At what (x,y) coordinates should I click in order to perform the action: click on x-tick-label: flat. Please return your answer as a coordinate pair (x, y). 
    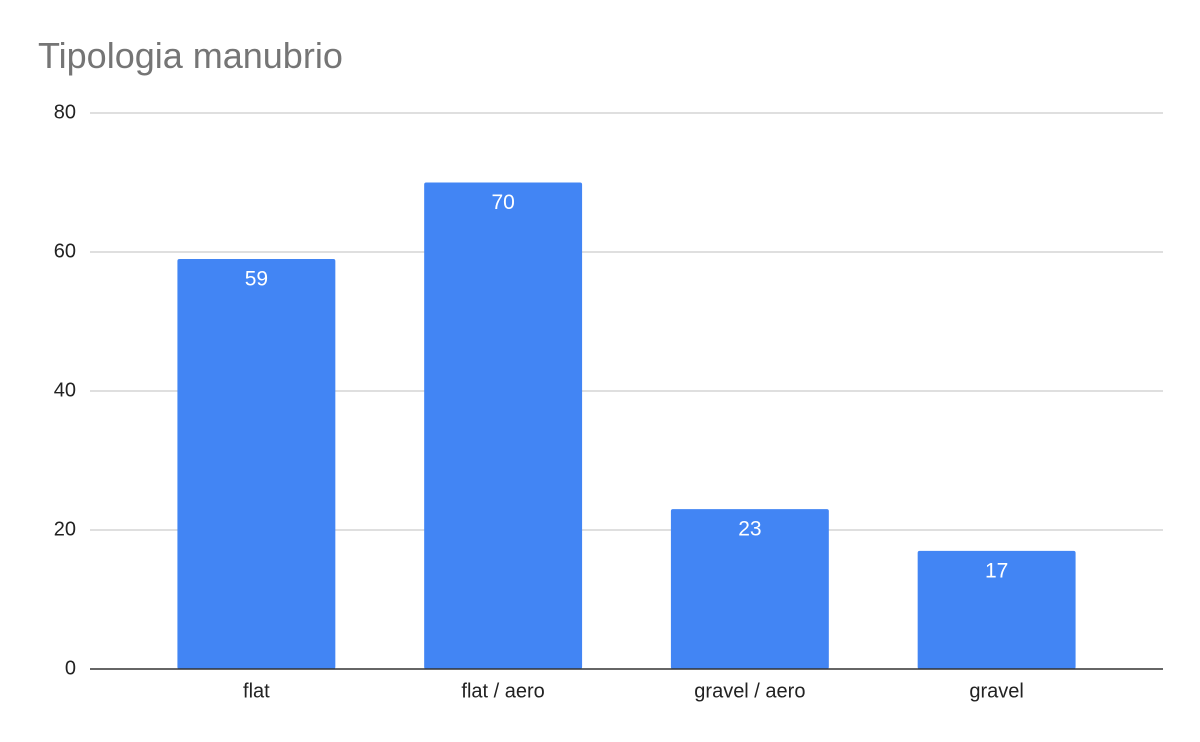
    Looking at the image, I should click on (256, 691).